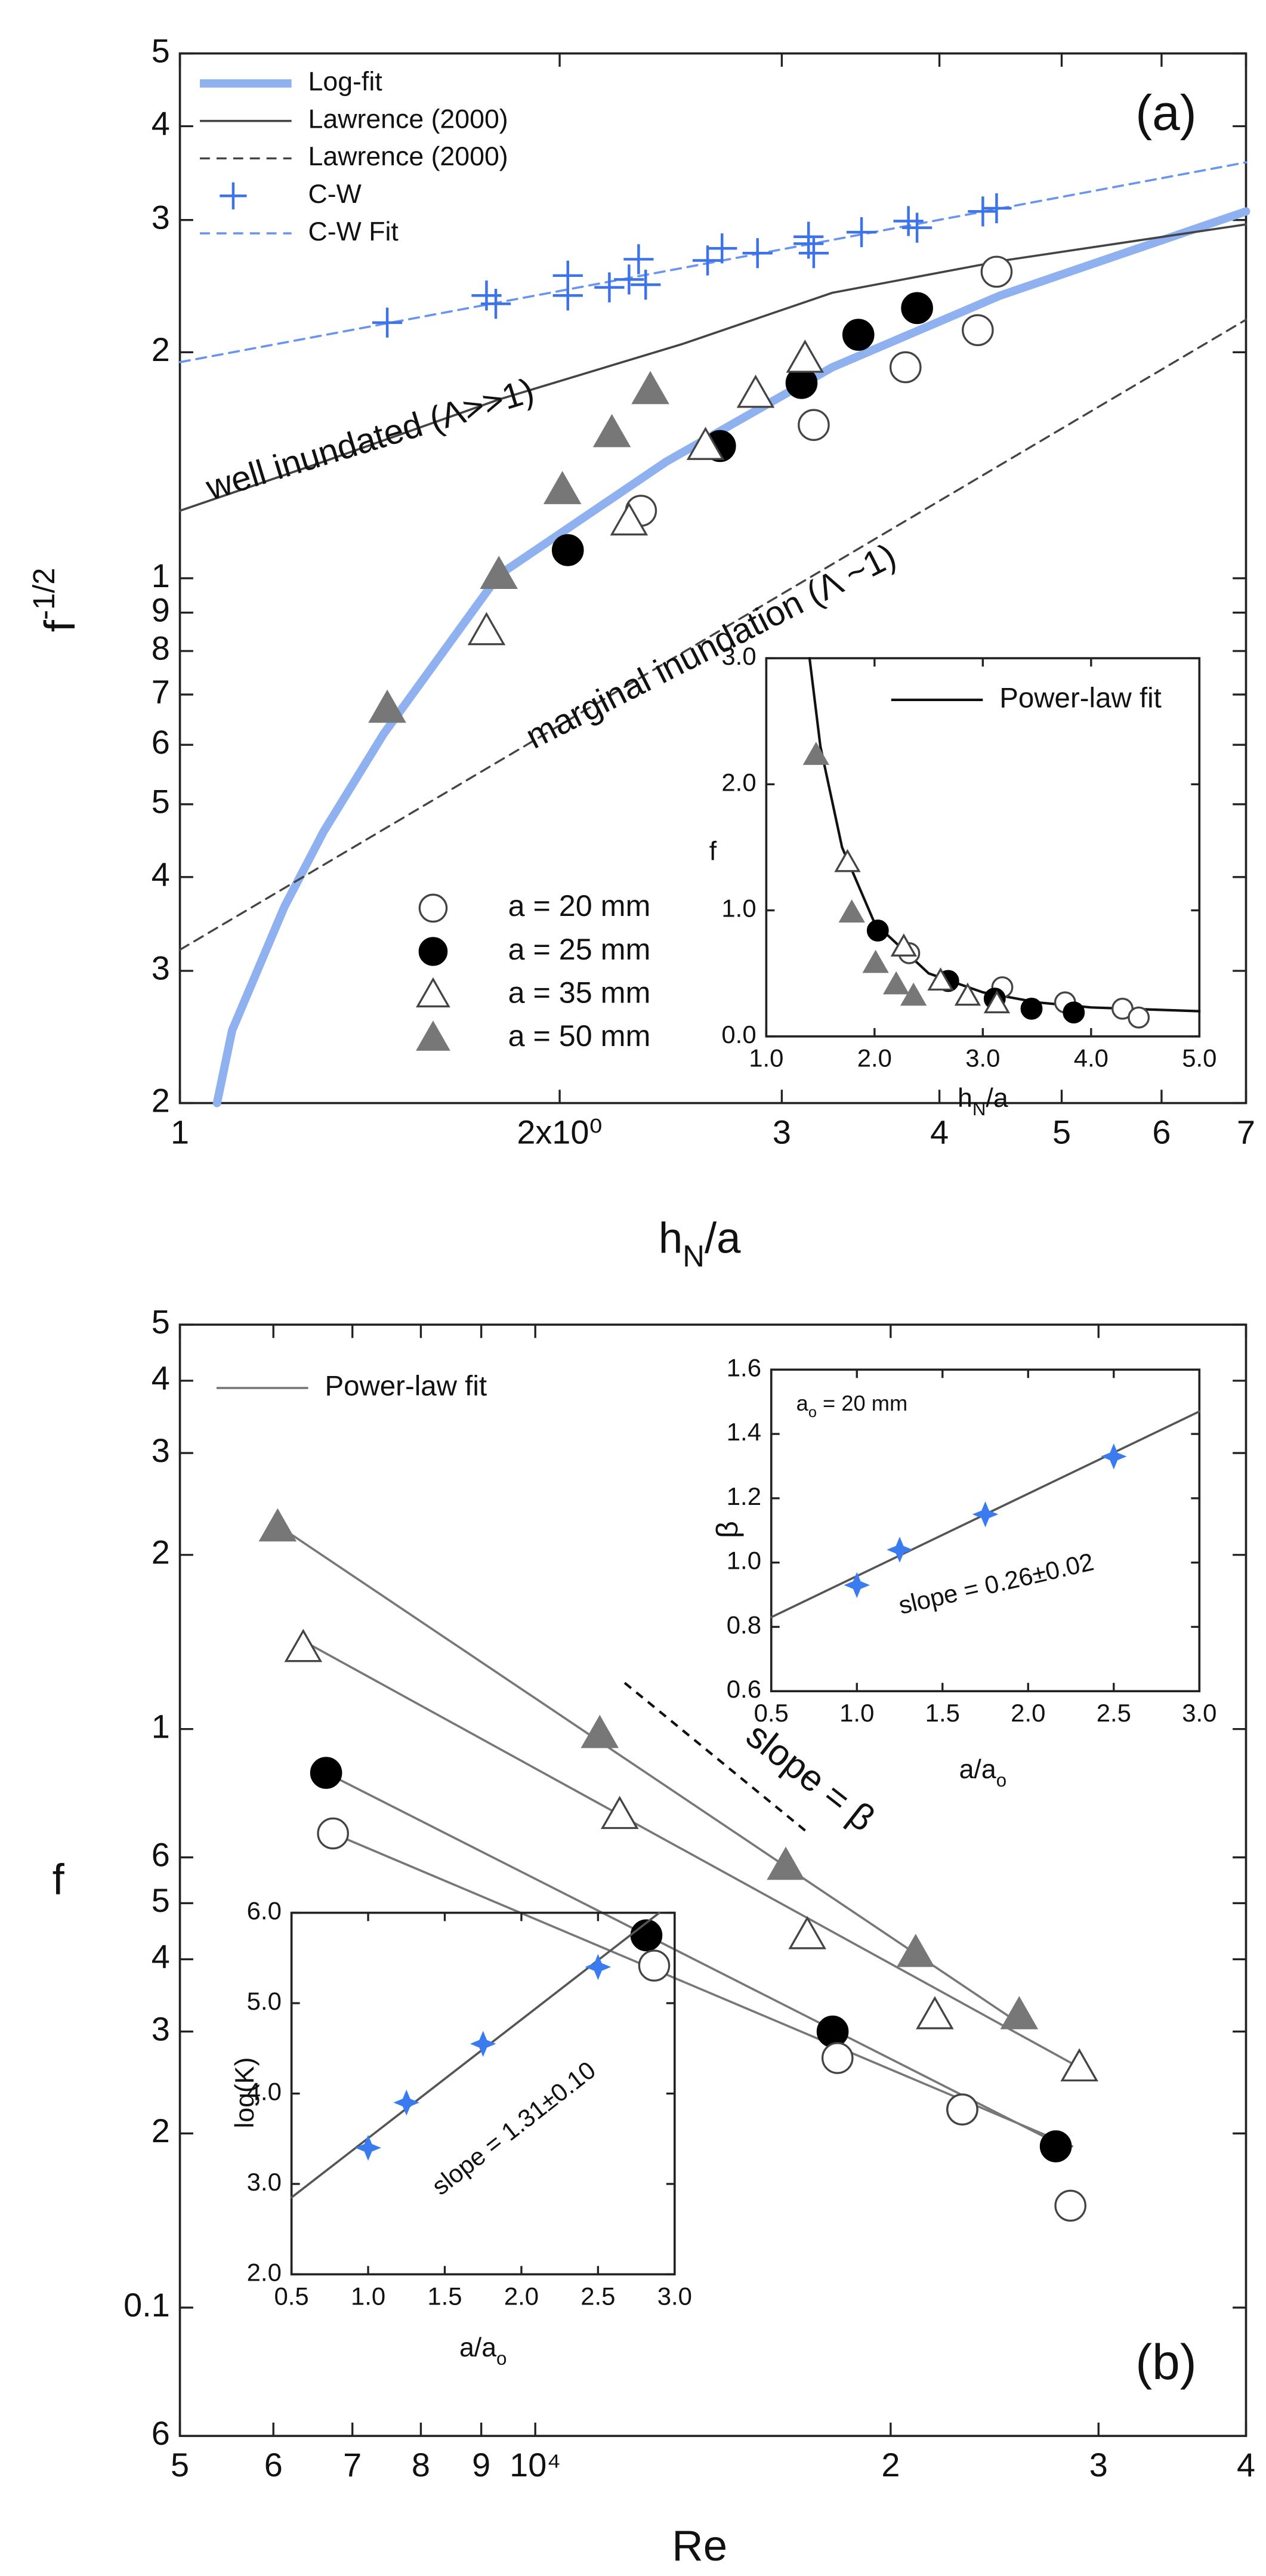 The height and width of the screenshot is (2576, 1266). What do you see at coordinates (264, 2182) in the screenshot?
I see `y-tick-label: 3.0` at bounding box center [264, 2182].